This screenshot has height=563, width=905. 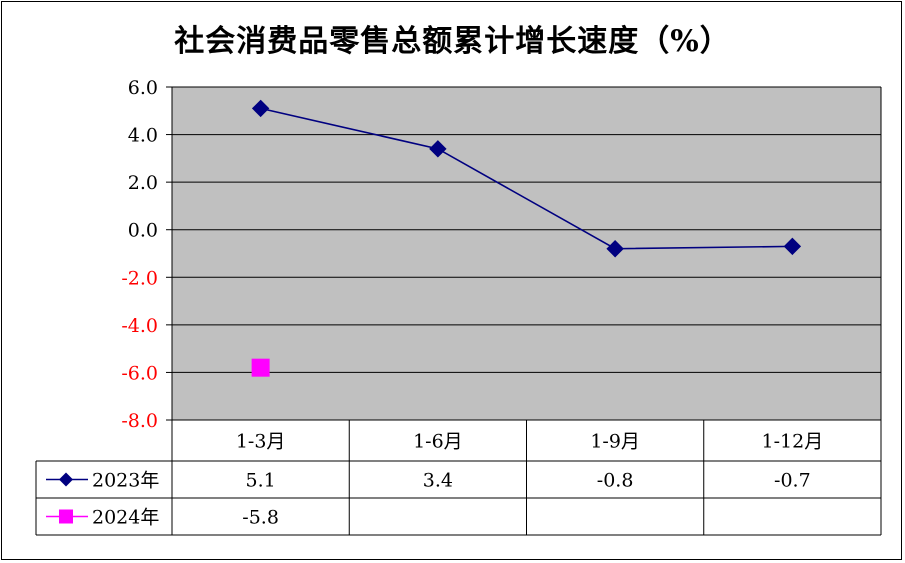 I want to click on y-tick-label-7: -8.0, so click(x=139, y=421).